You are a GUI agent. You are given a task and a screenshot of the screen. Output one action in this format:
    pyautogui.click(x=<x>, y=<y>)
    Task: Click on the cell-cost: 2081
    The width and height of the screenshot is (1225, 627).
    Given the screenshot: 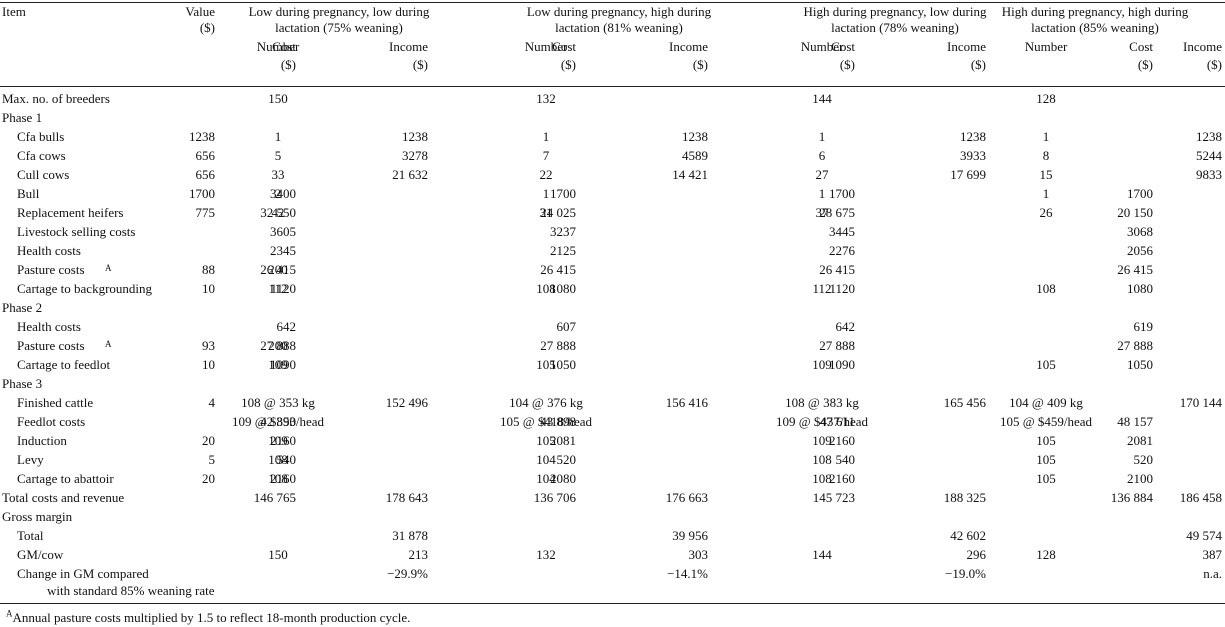 What is the action you would take?
    pyautogui.click(x=1140, y=440)
    